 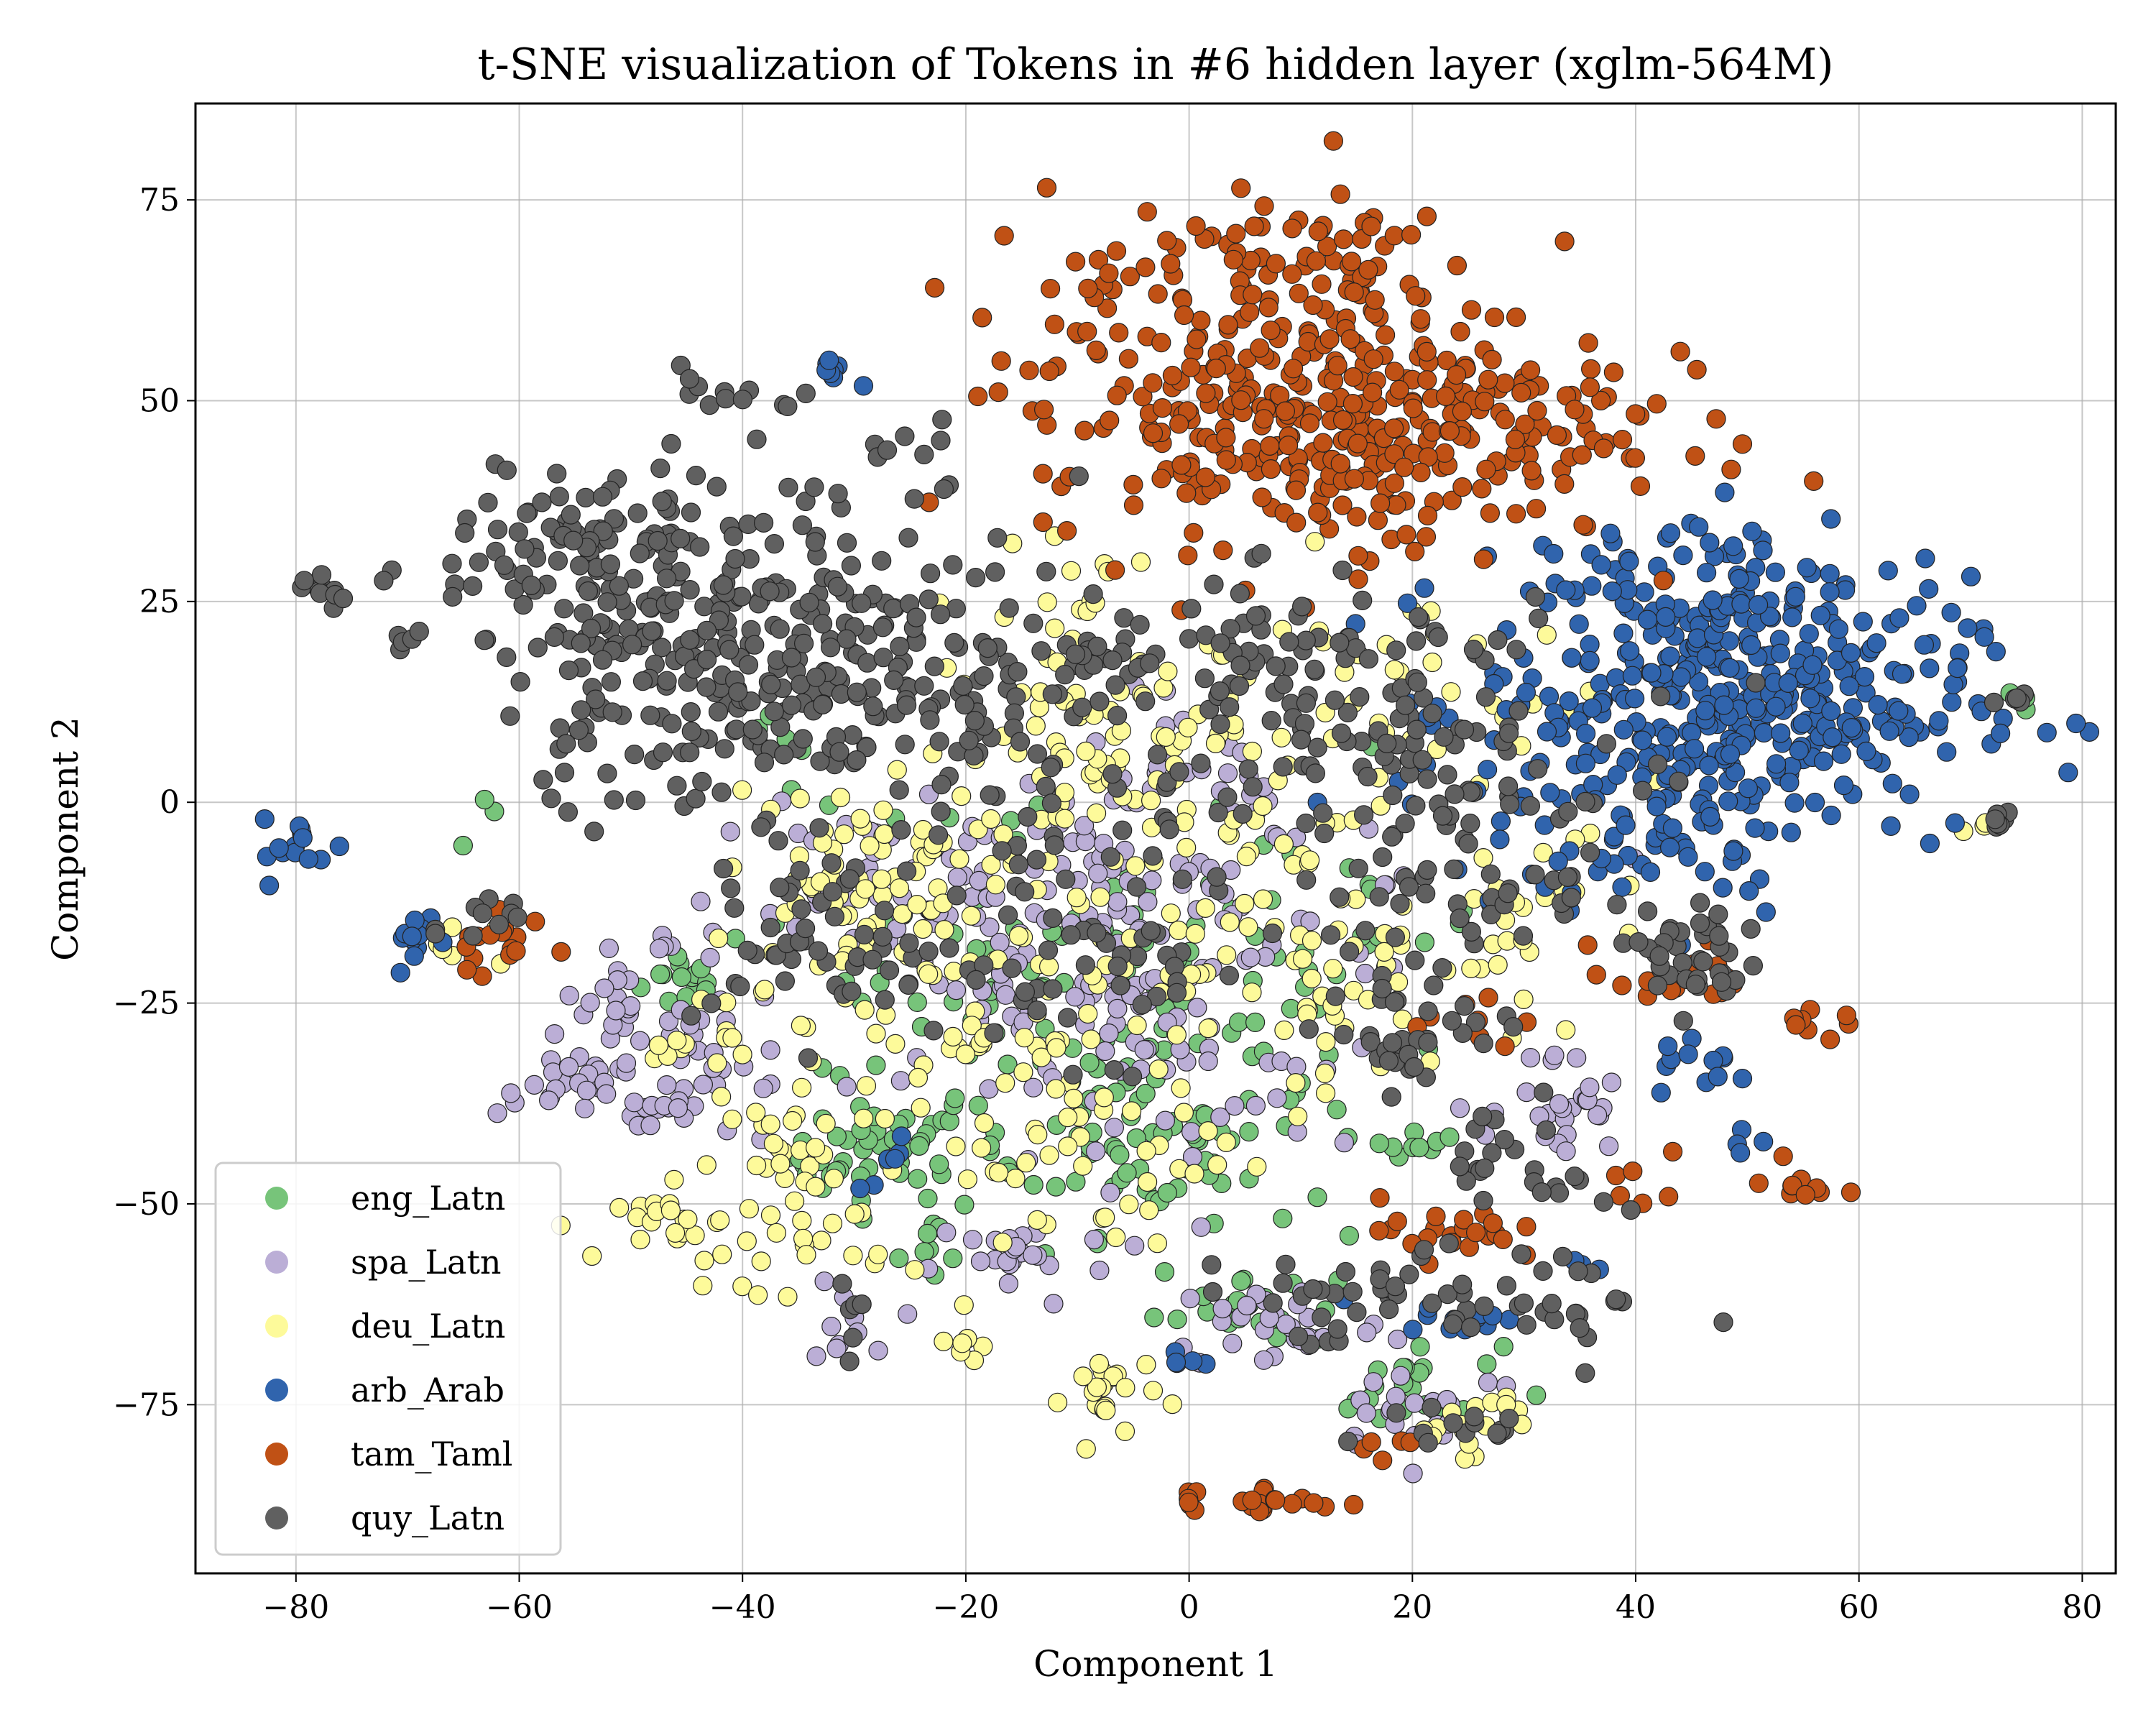 What do you see at coordinates (296, 1607) in the screenshot?
I see `x-tick-label: −80` at bounding box center [296, 1607].